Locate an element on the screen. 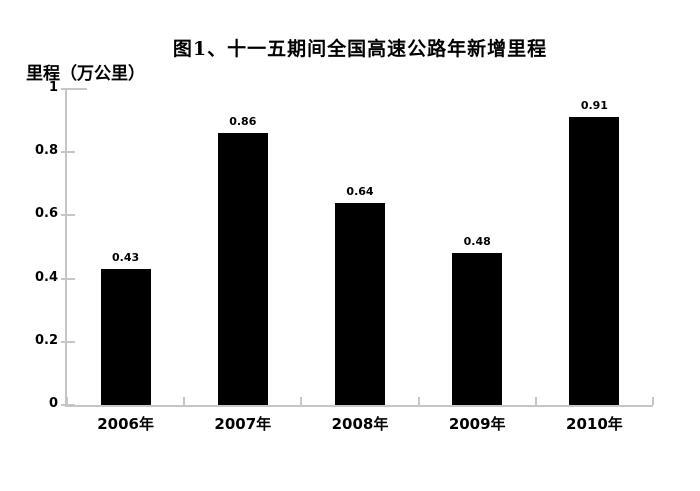 Image resolution: width=700 pixels, height=491 pixels. bar-2008年 is located at coordinates (360, 303).